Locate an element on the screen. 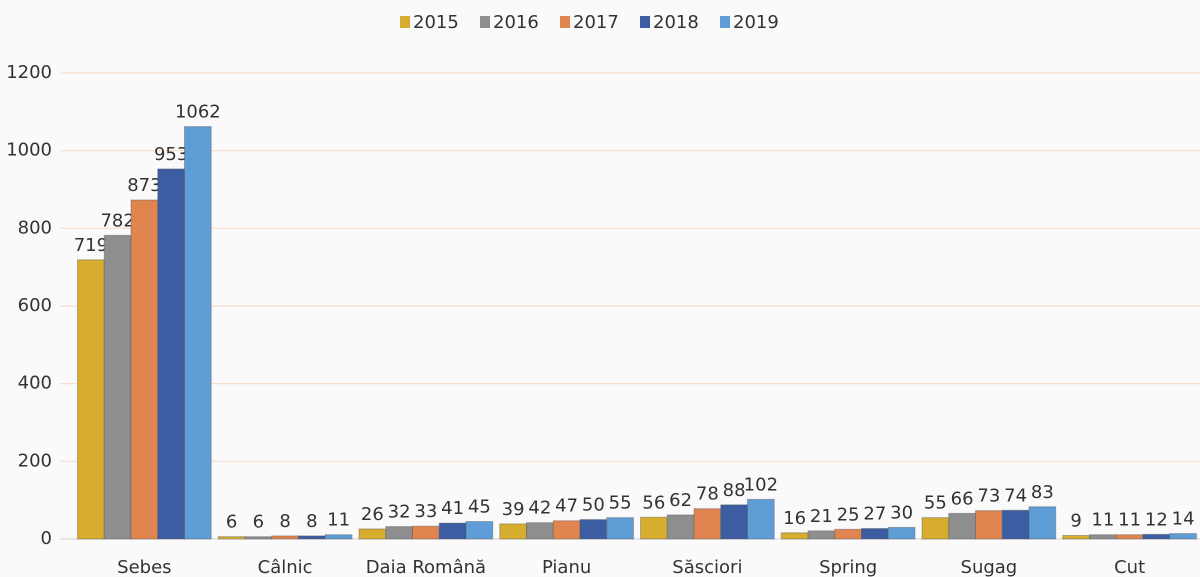 This screenshot has width=1200, height=577. data-label: 42 is located at coordinates (539, 508).